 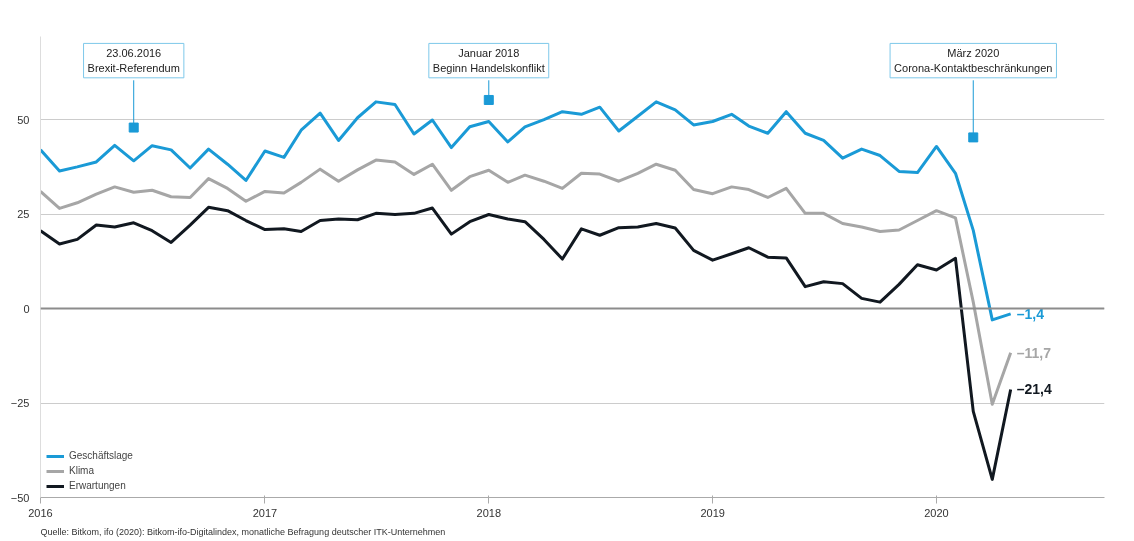 I want to click on x-tick-label: 2017, so click(x=265, y=512).